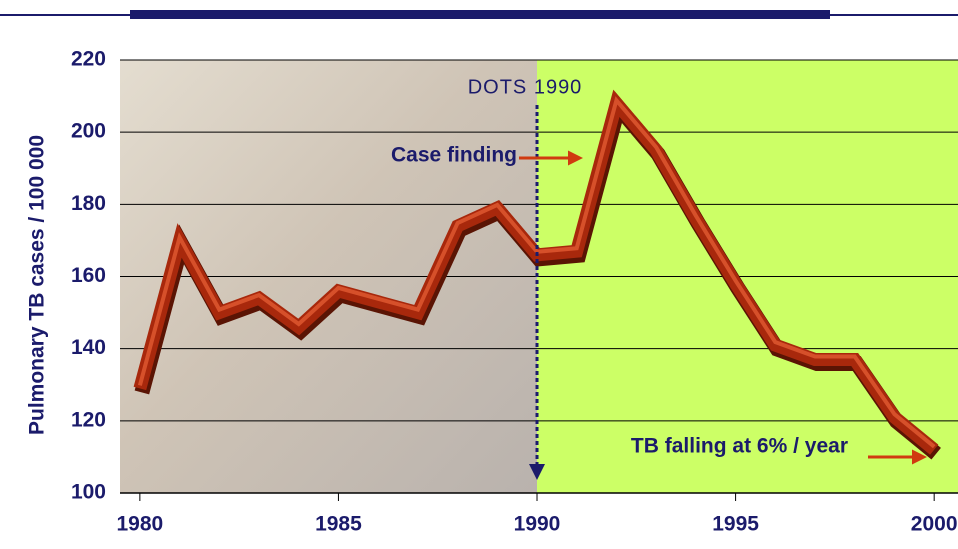  I want to click on x-tick-label: 1980, so click(139, 524).